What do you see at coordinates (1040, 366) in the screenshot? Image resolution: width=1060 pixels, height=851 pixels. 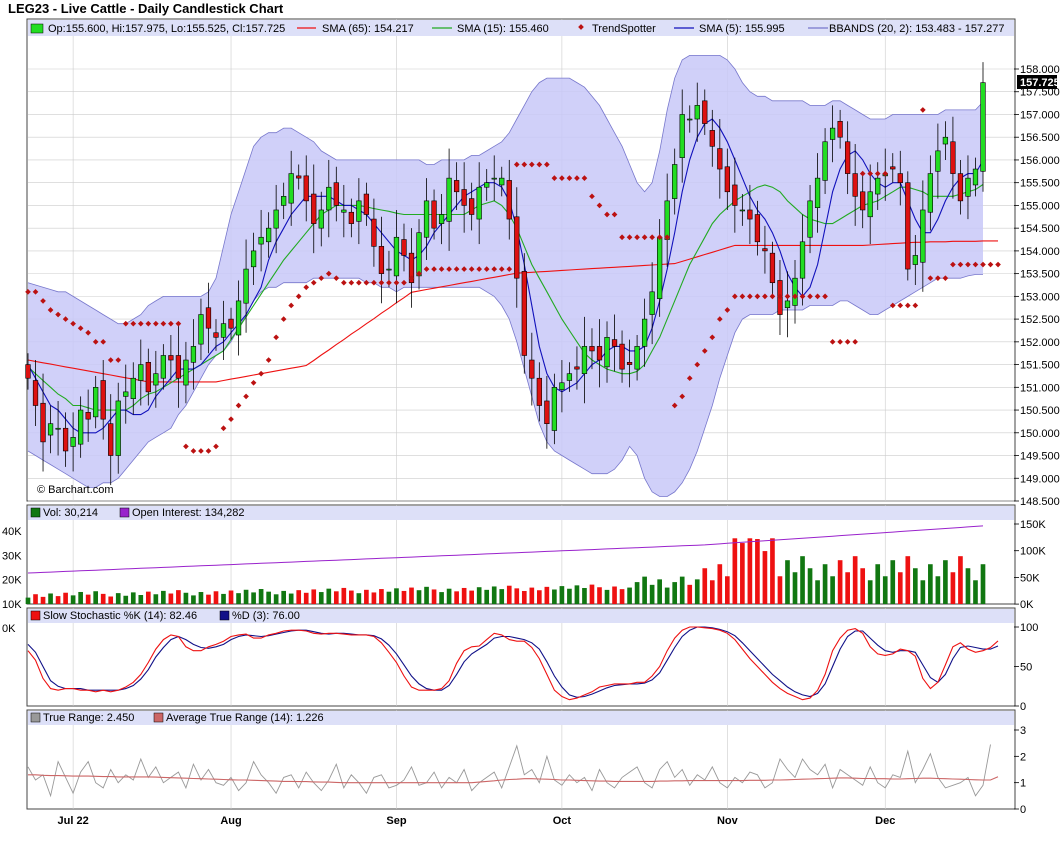 I see `price-tick-label: 151.500` at bounding box center [1040, 366].